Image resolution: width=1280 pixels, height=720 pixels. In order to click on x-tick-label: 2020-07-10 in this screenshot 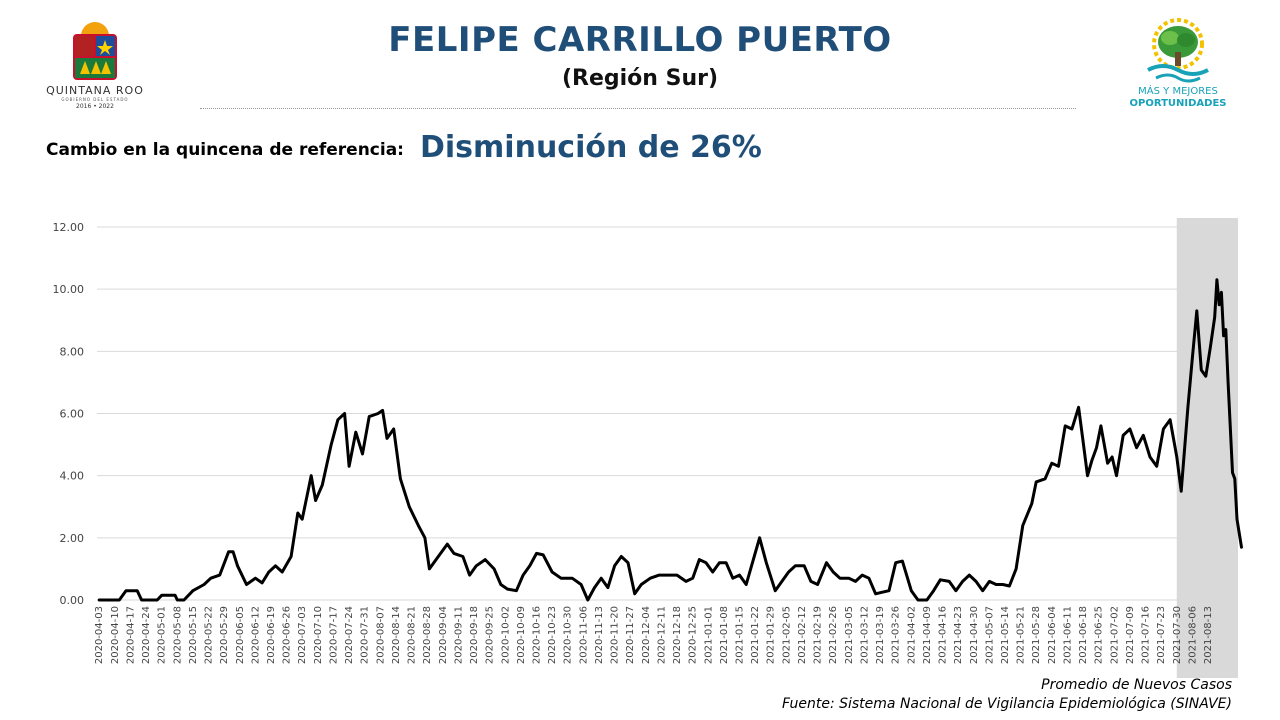, I will do `click(318, 635)`.